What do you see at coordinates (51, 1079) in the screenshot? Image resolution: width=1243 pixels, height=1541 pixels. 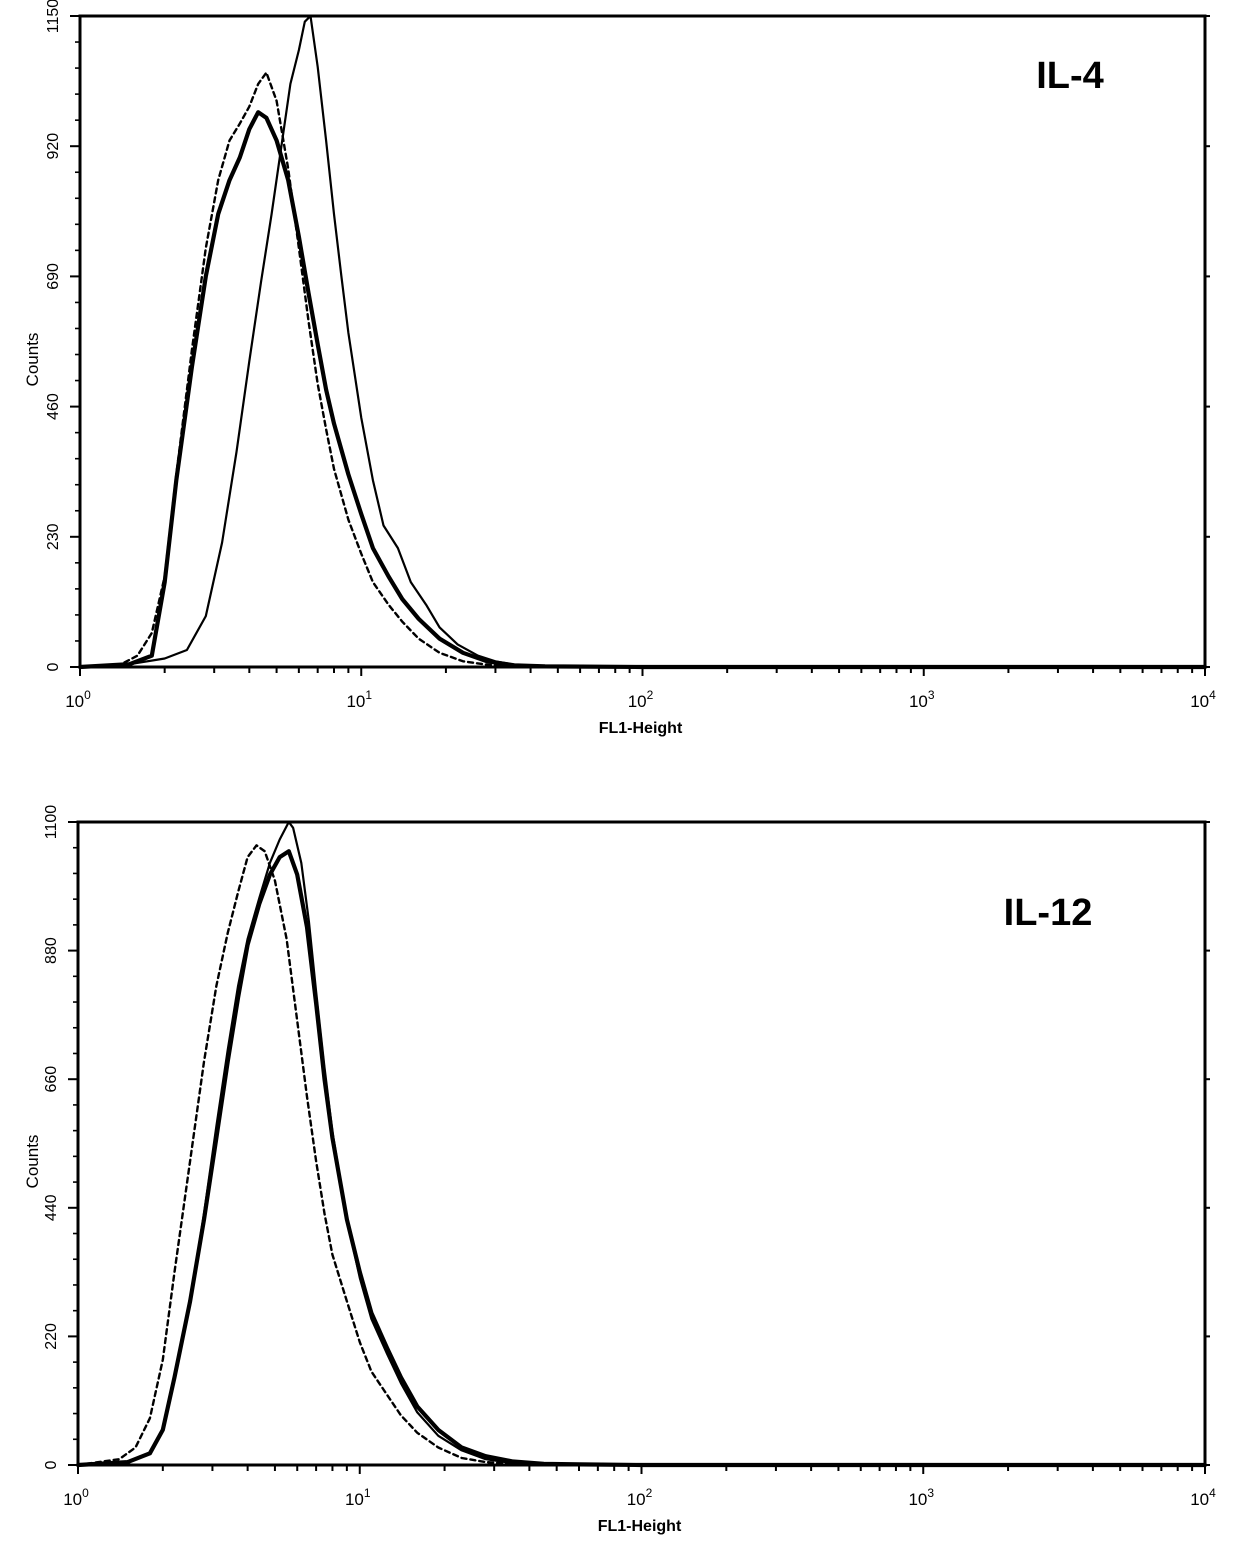 I see `y-tick-label: 660` at bounding box center [51, 1079].